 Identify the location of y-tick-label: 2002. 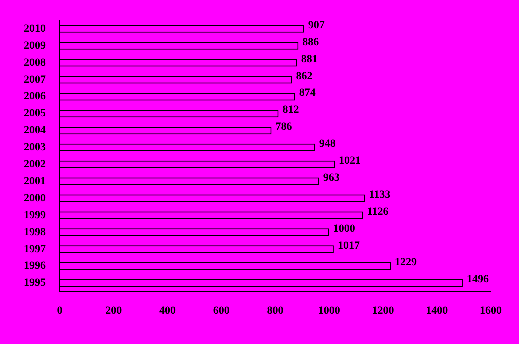
(35, 164).